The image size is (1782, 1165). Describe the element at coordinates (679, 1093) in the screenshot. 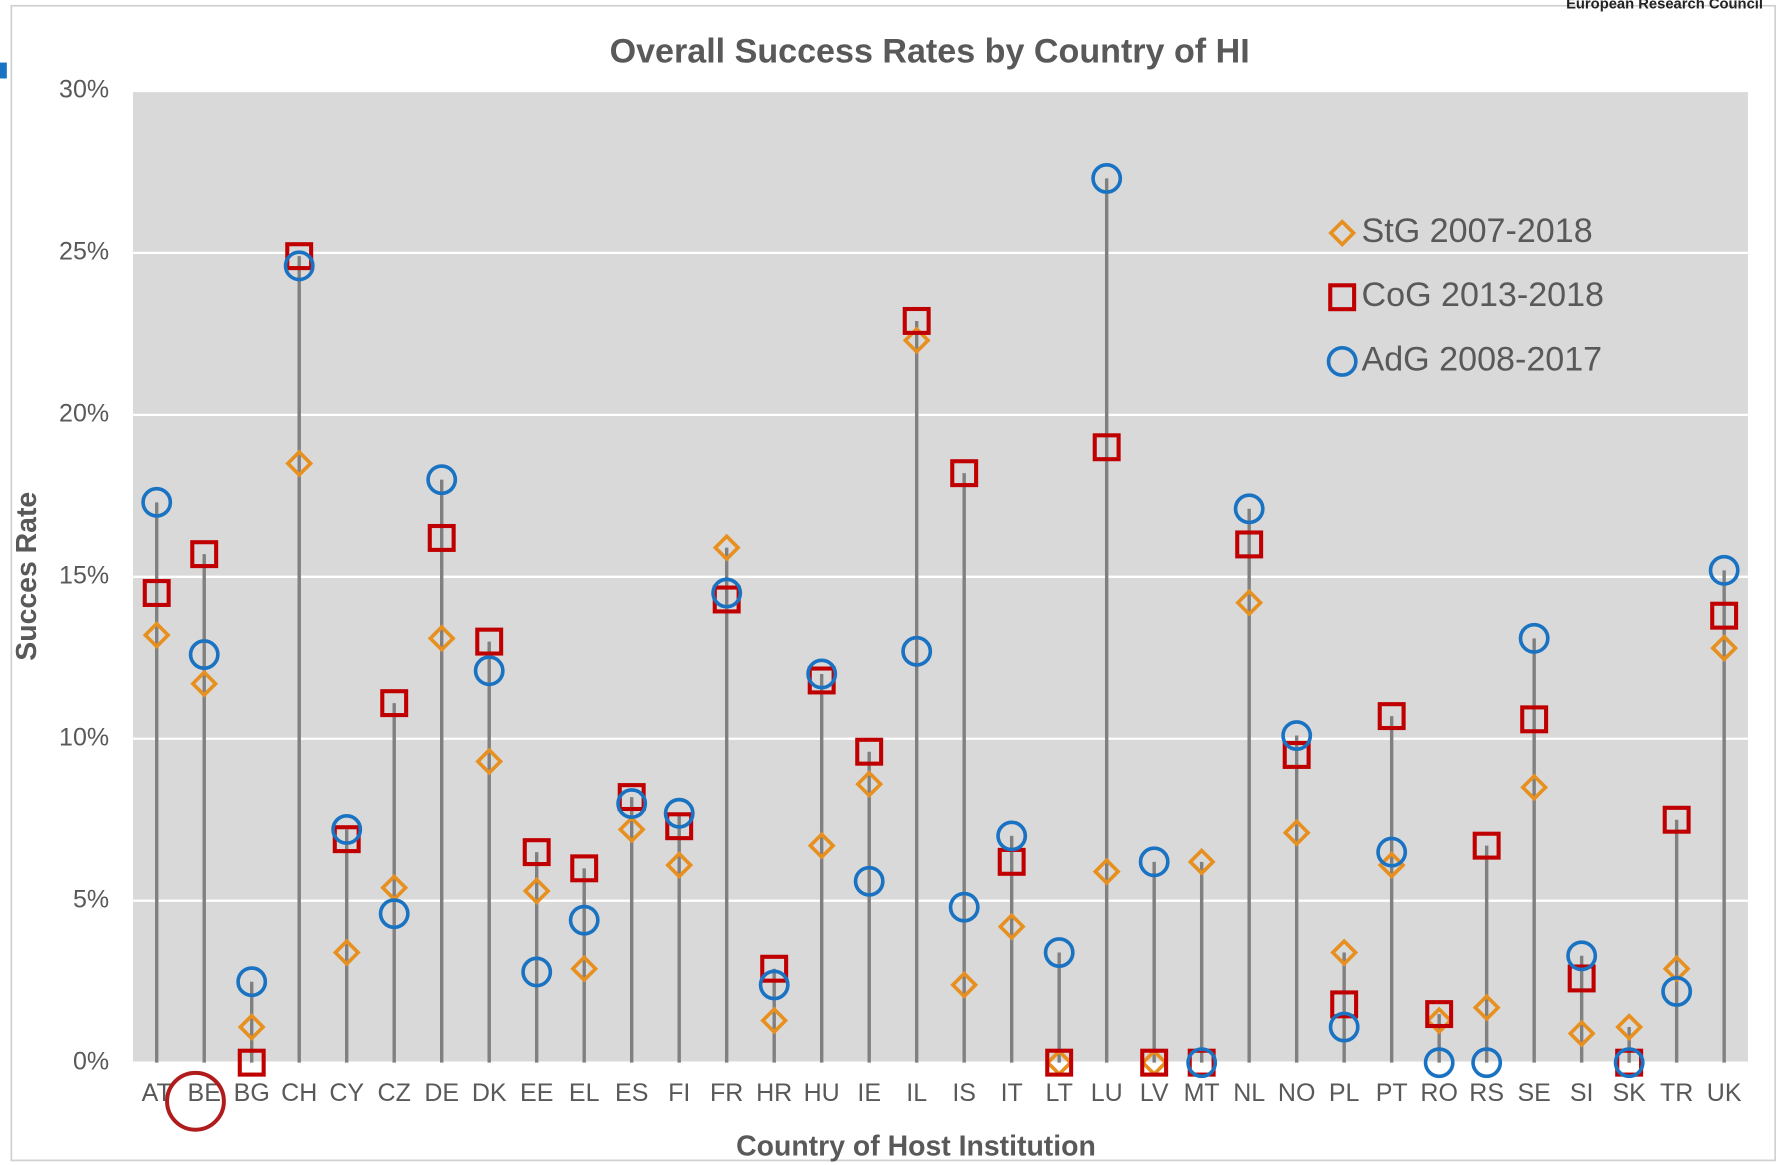

I see `x-tick-label: FI` at that location.